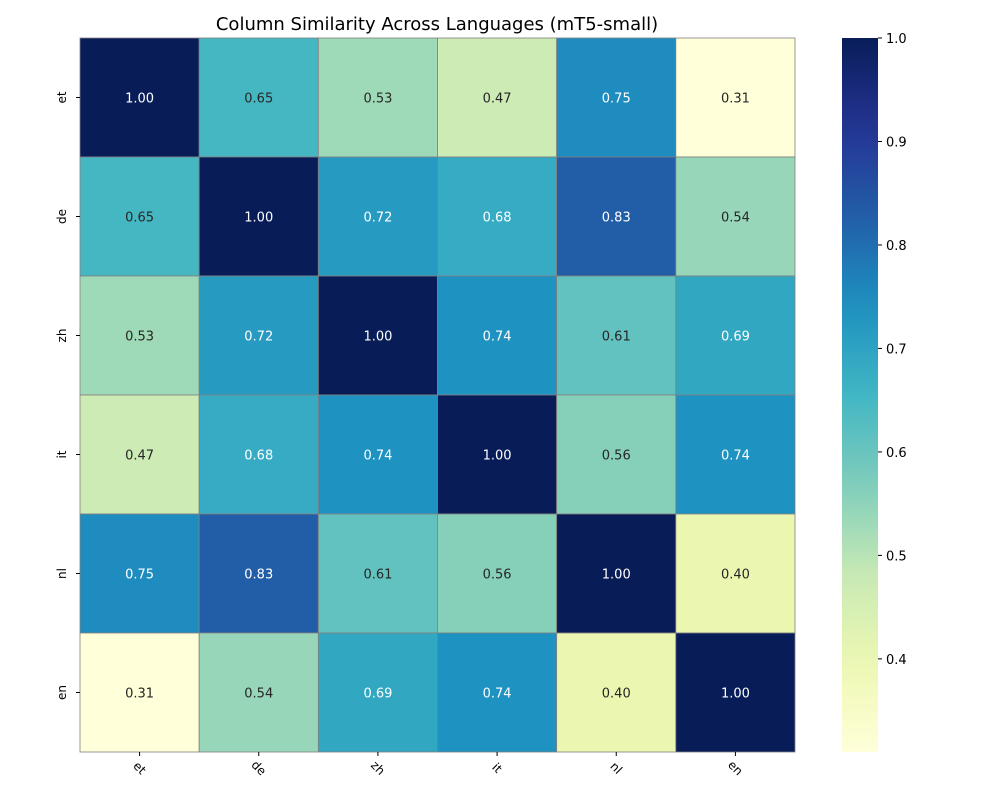 The image size is (1000, 800). What do you see at coordinates (896, 556) in the screenshot?
I see `colorbar-tick-label: 0.5` at bounding box center [896, 556].